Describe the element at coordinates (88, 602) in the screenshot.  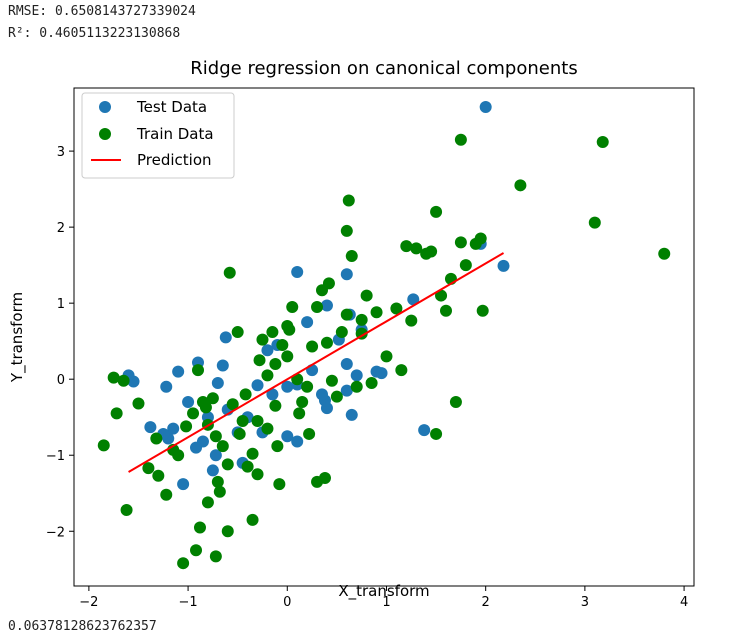
I see `x-tick-label: −2` at that location.